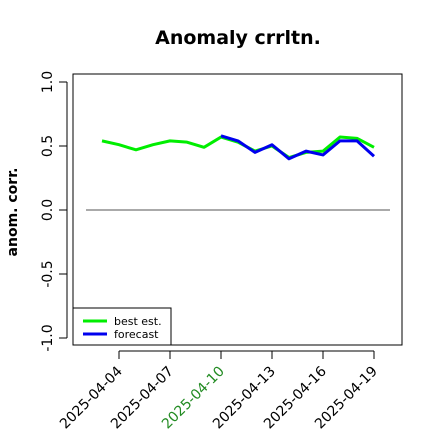 This screenshot has height=440, width=440. What do you see at coordinates (48, 82) in the screenshot?
I see `y-tick-label: 1.0` at bounding box center [48, 82].